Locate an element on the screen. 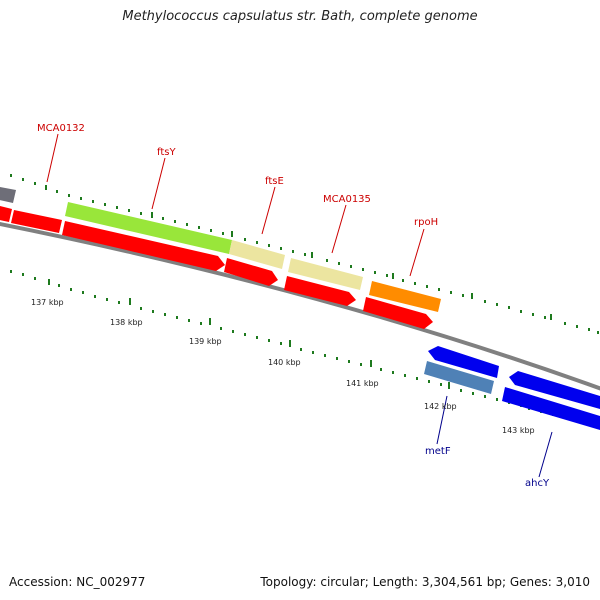 The width and height of the screenshot is (600, 600). scale-label: 137 kbp is located at coordinates (47, 302).